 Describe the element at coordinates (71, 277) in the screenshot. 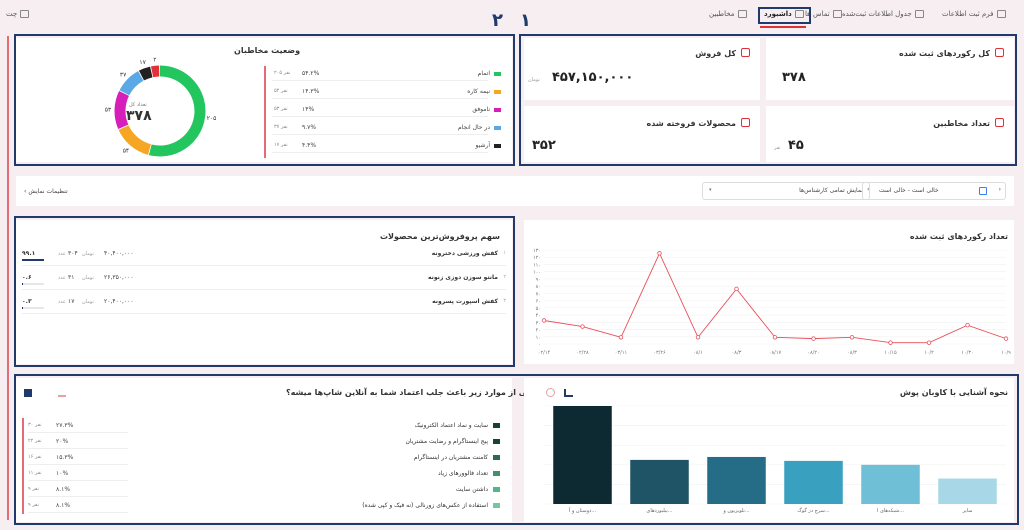

I see `product-sold: ۳۱` at that location.